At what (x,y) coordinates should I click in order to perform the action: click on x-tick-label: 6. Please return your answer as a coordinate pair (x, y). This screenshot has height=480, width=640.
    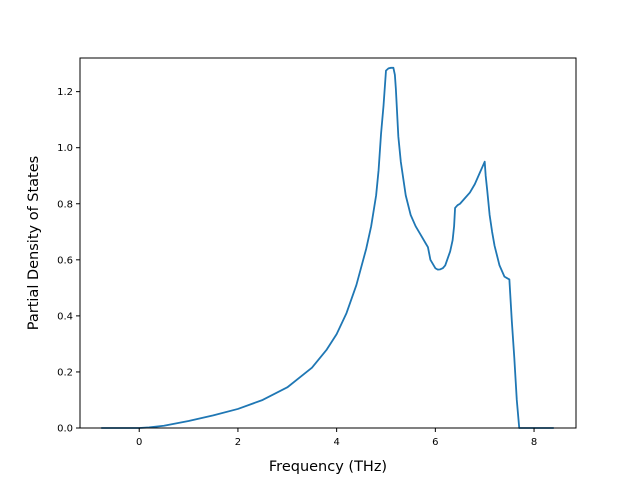
    Looking at the image, I should click on (435, 442).